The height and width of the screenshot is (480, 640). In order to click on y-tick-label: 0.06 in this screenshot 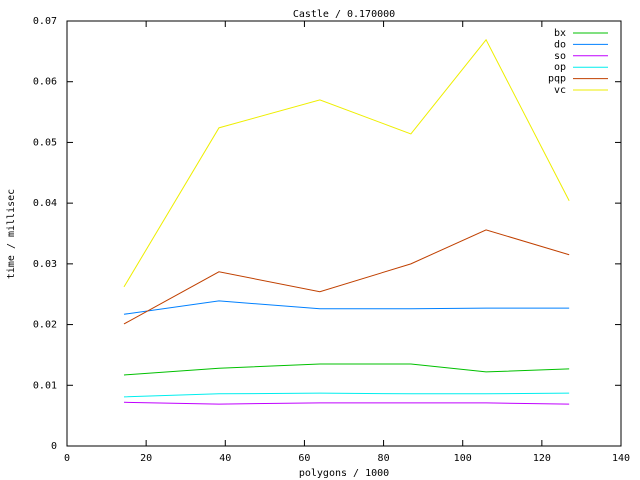, I will do `click(45, 82)`.